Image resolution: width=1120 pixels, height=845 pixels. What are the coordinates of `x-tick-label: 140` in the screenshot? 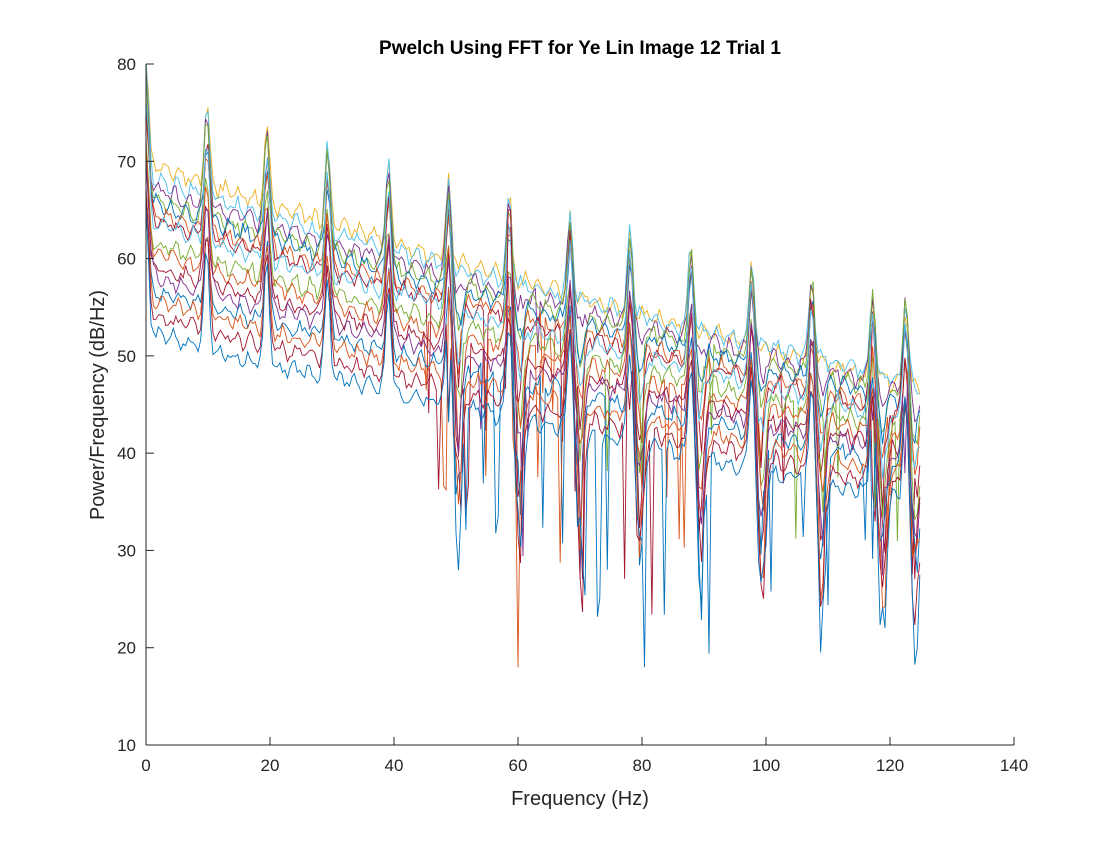 It's located at (1014, 765).